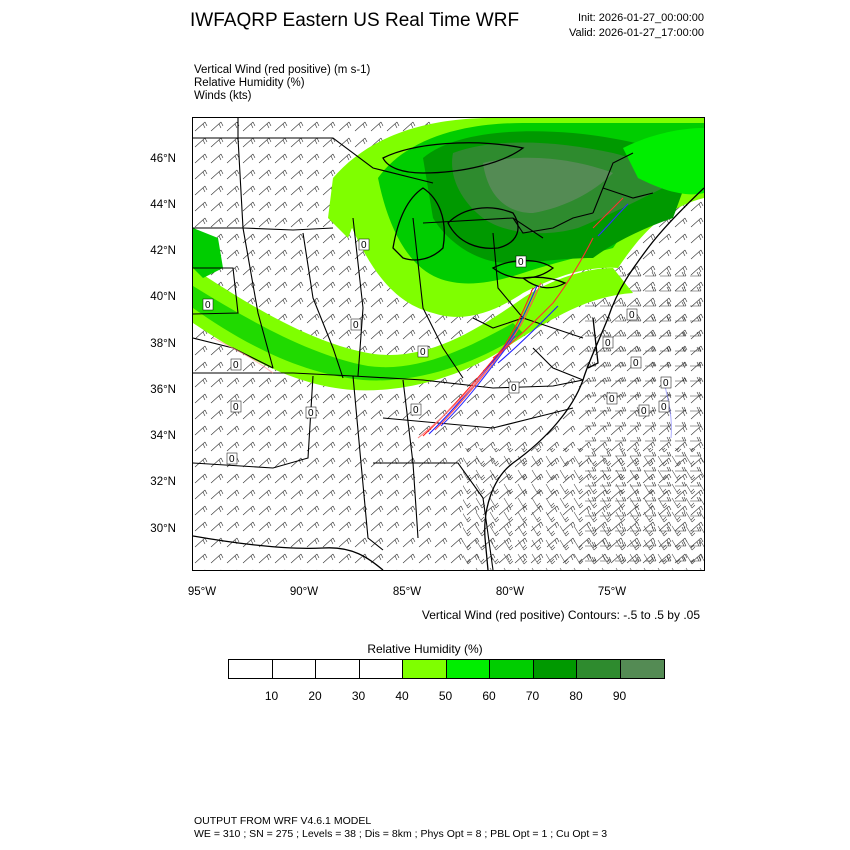 This screenshot has height=850, width=850. What do you see at coordinates (402, 696) in the screenshot?
I see `colorbar-label: 40` at bounding box center [402, 696].